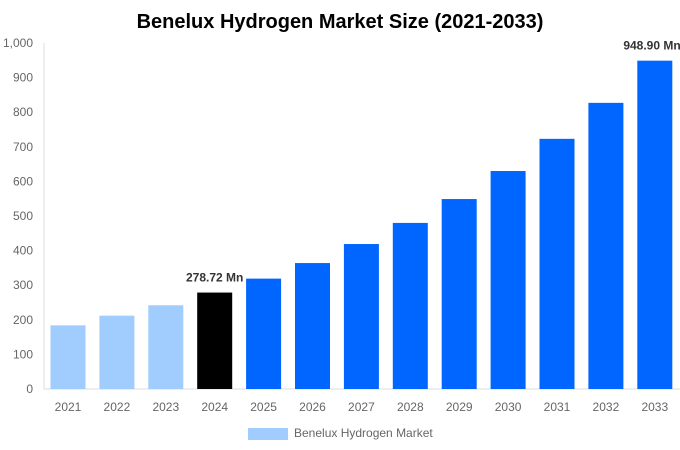 The width and height of the screenshot is (680, 450). I want to click on x-tick-label: 2029, so click(459, 407).